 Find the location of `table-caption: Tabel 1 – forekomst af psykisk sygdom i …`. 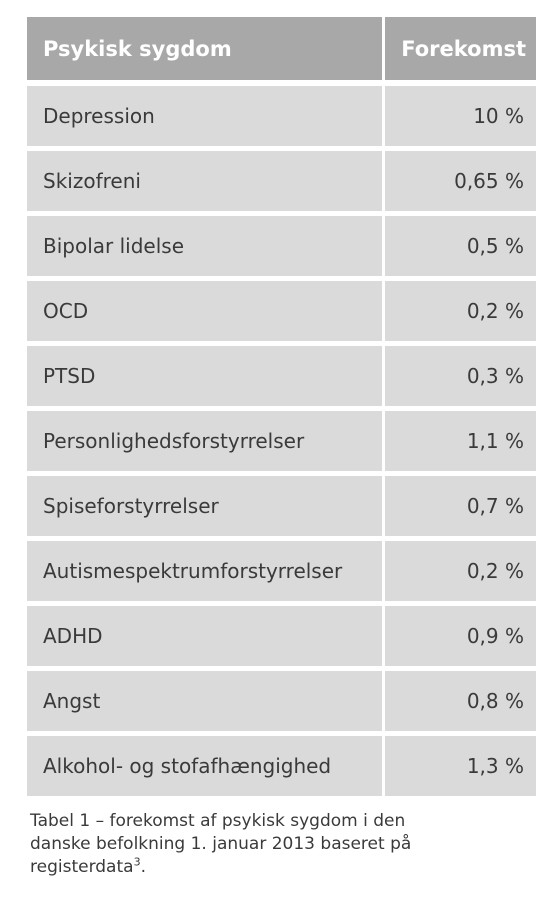

table-caption: Tabel 1 – forekomst af psykisk sygdom i … is located at coordinates (275, 844).